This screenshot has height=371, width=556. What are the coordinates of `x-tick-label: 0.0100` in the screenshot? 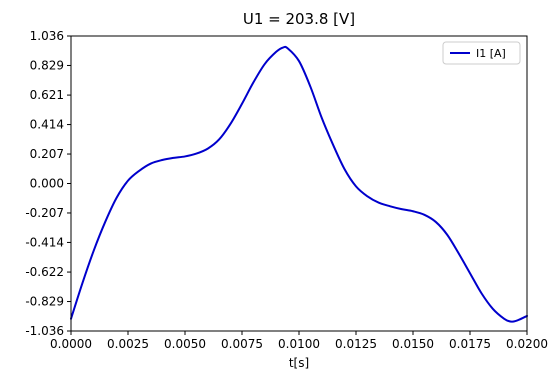 It's located at (299, 344).